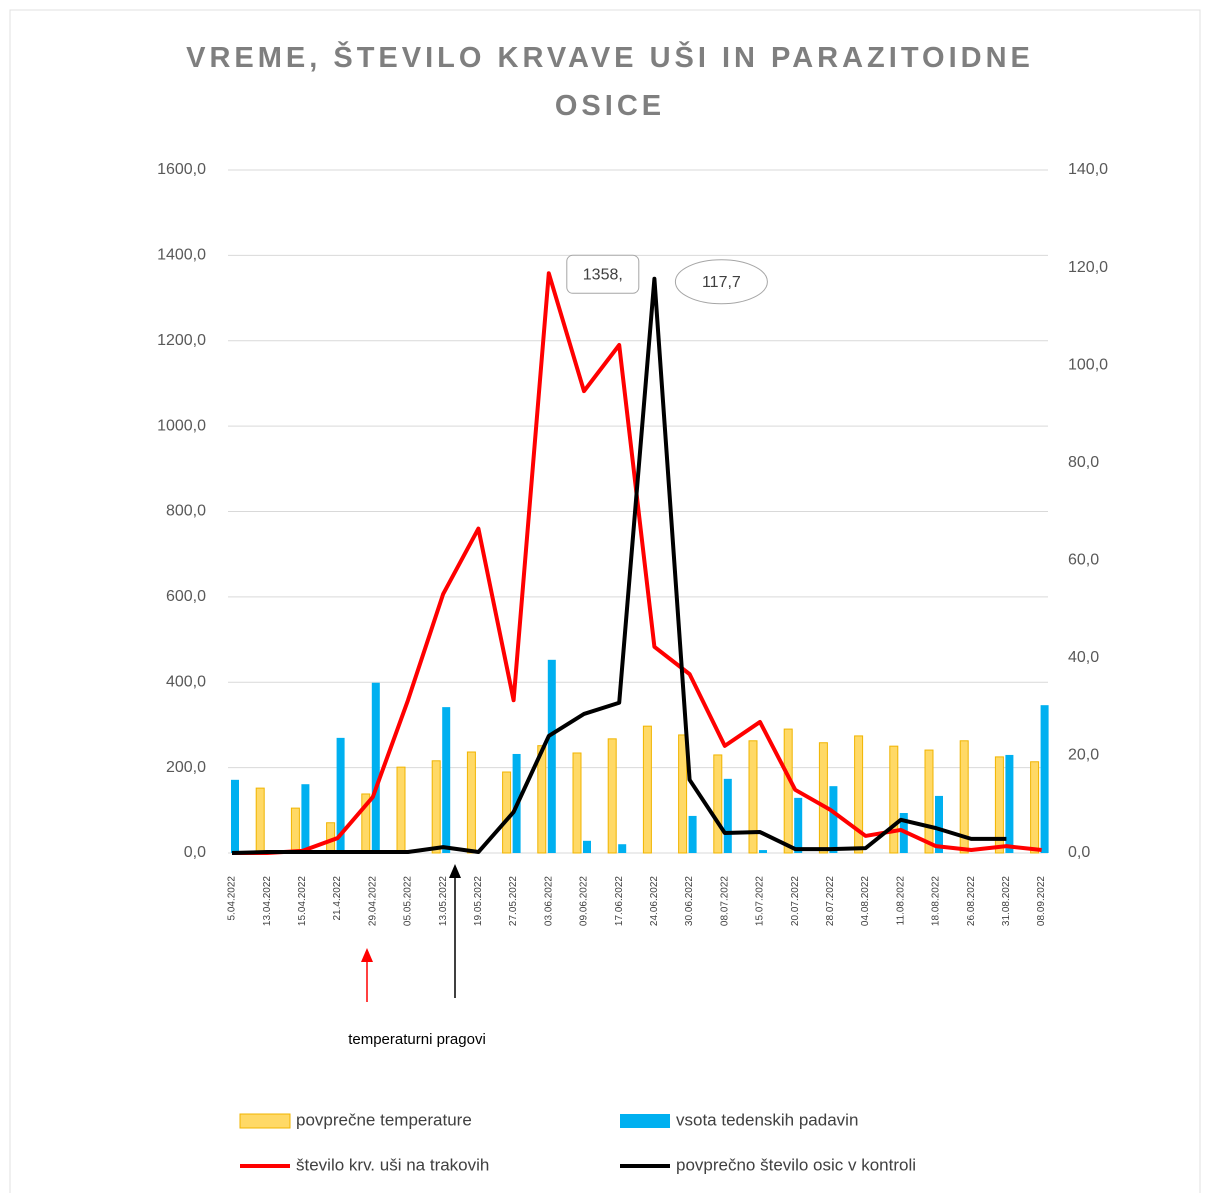  Describe the element at coordinates (548, 901) in the screenshot. I see `x-tick-label: 03.06.2022` at that location.